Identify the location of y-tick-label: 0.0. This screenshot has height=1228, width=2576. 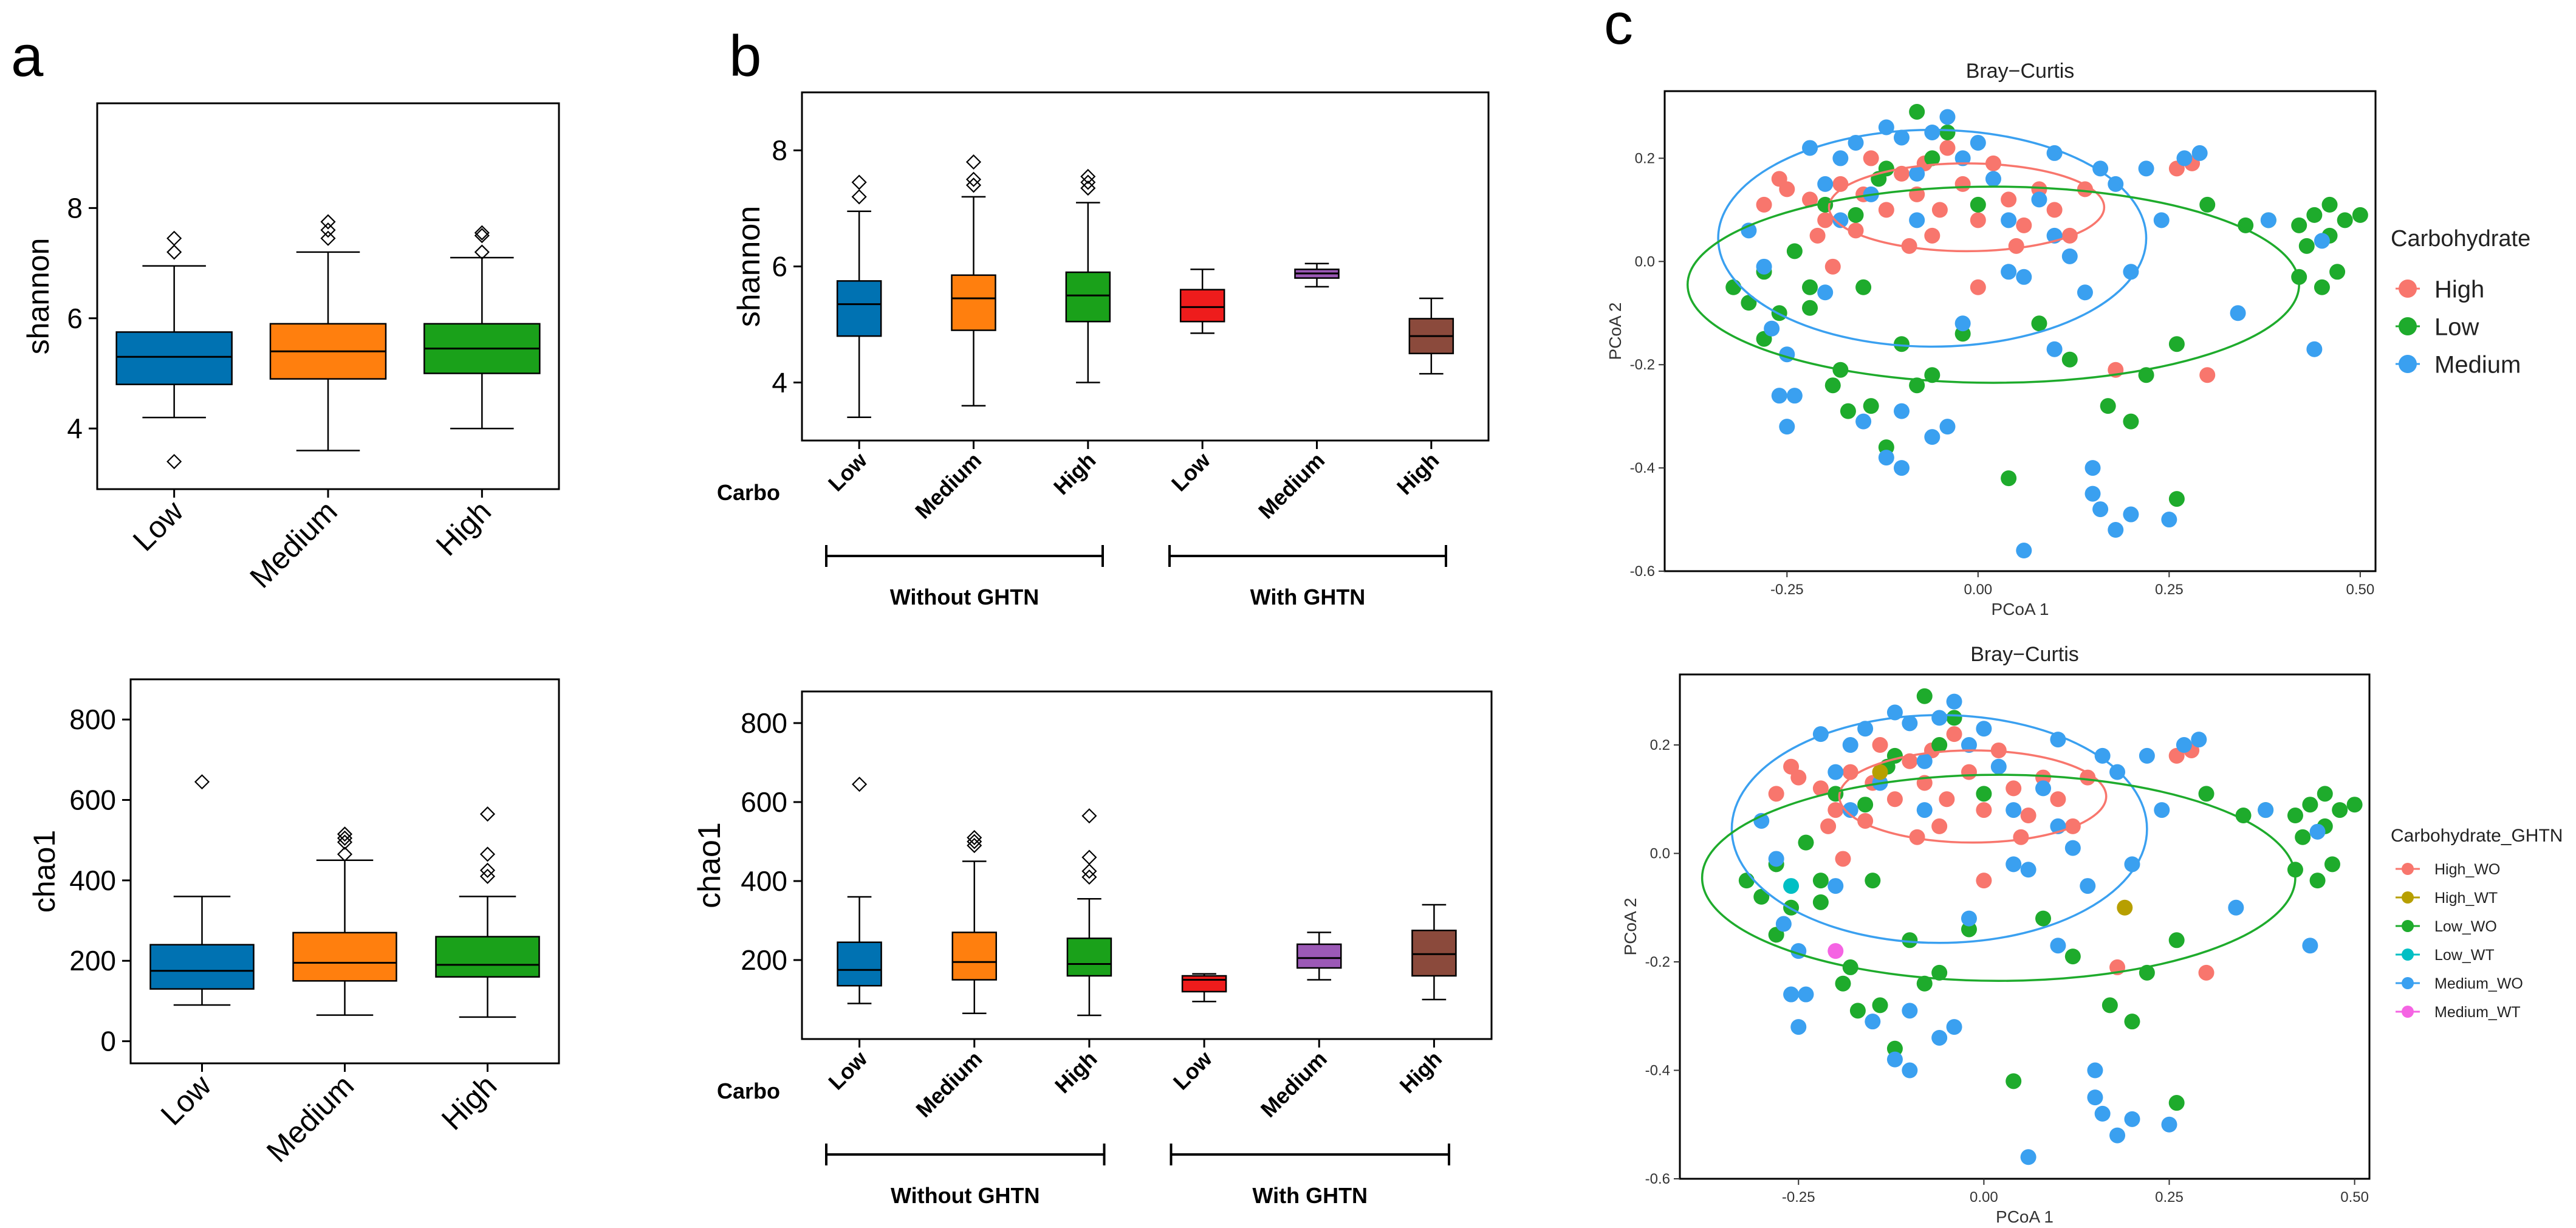
(1660, 854).